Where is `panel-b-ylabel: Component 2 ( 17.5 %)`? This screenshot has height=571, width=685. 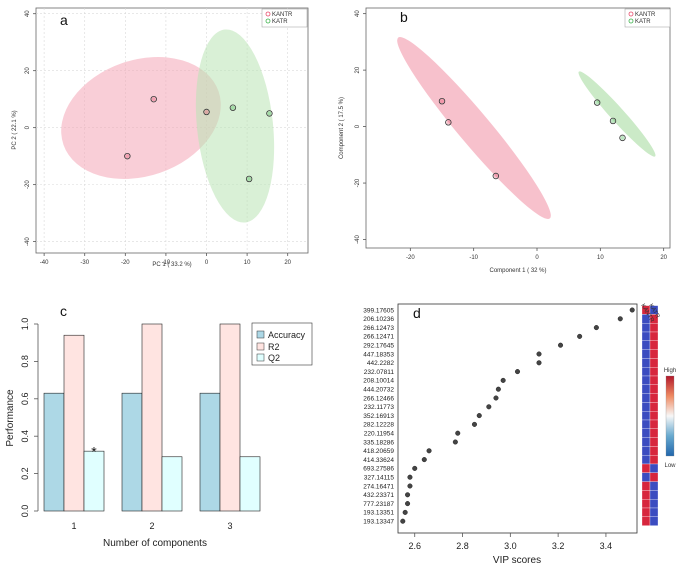 panel-b-ylabel: Component 2 ( 17.5 %) is located at coordinates (342, 128).